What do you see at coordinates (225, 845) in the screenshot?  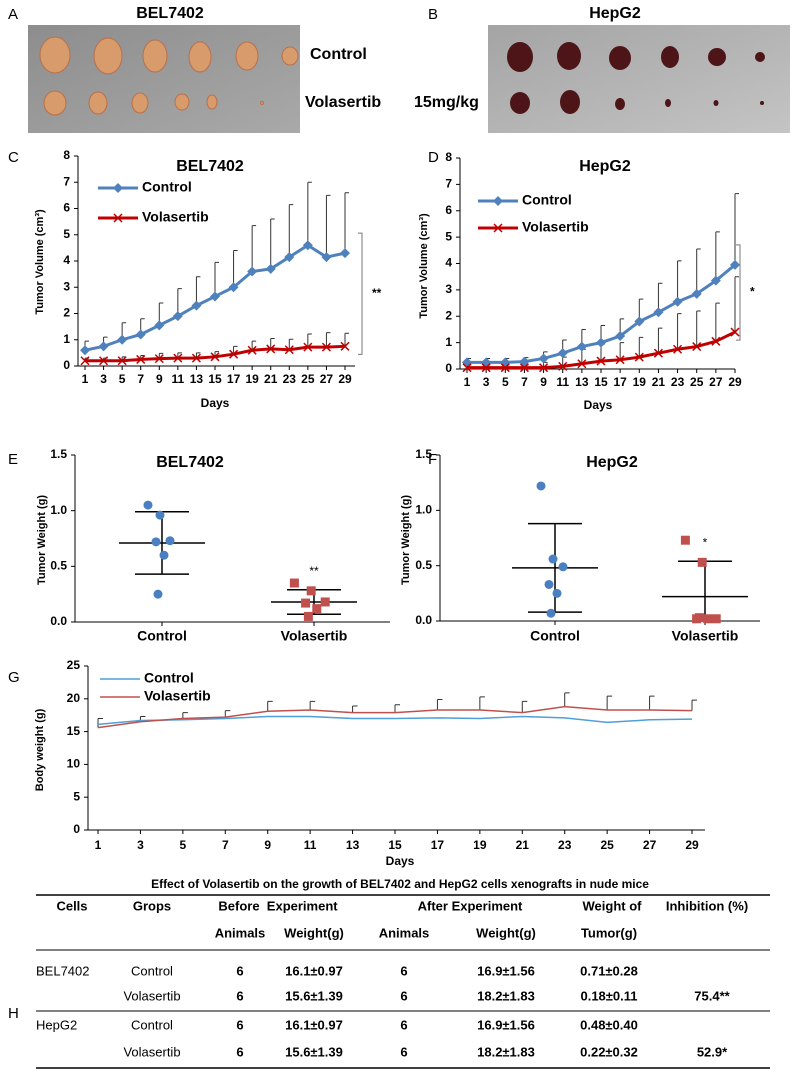 I see `x-tick-label: 7` at bounding box center [225, 845].